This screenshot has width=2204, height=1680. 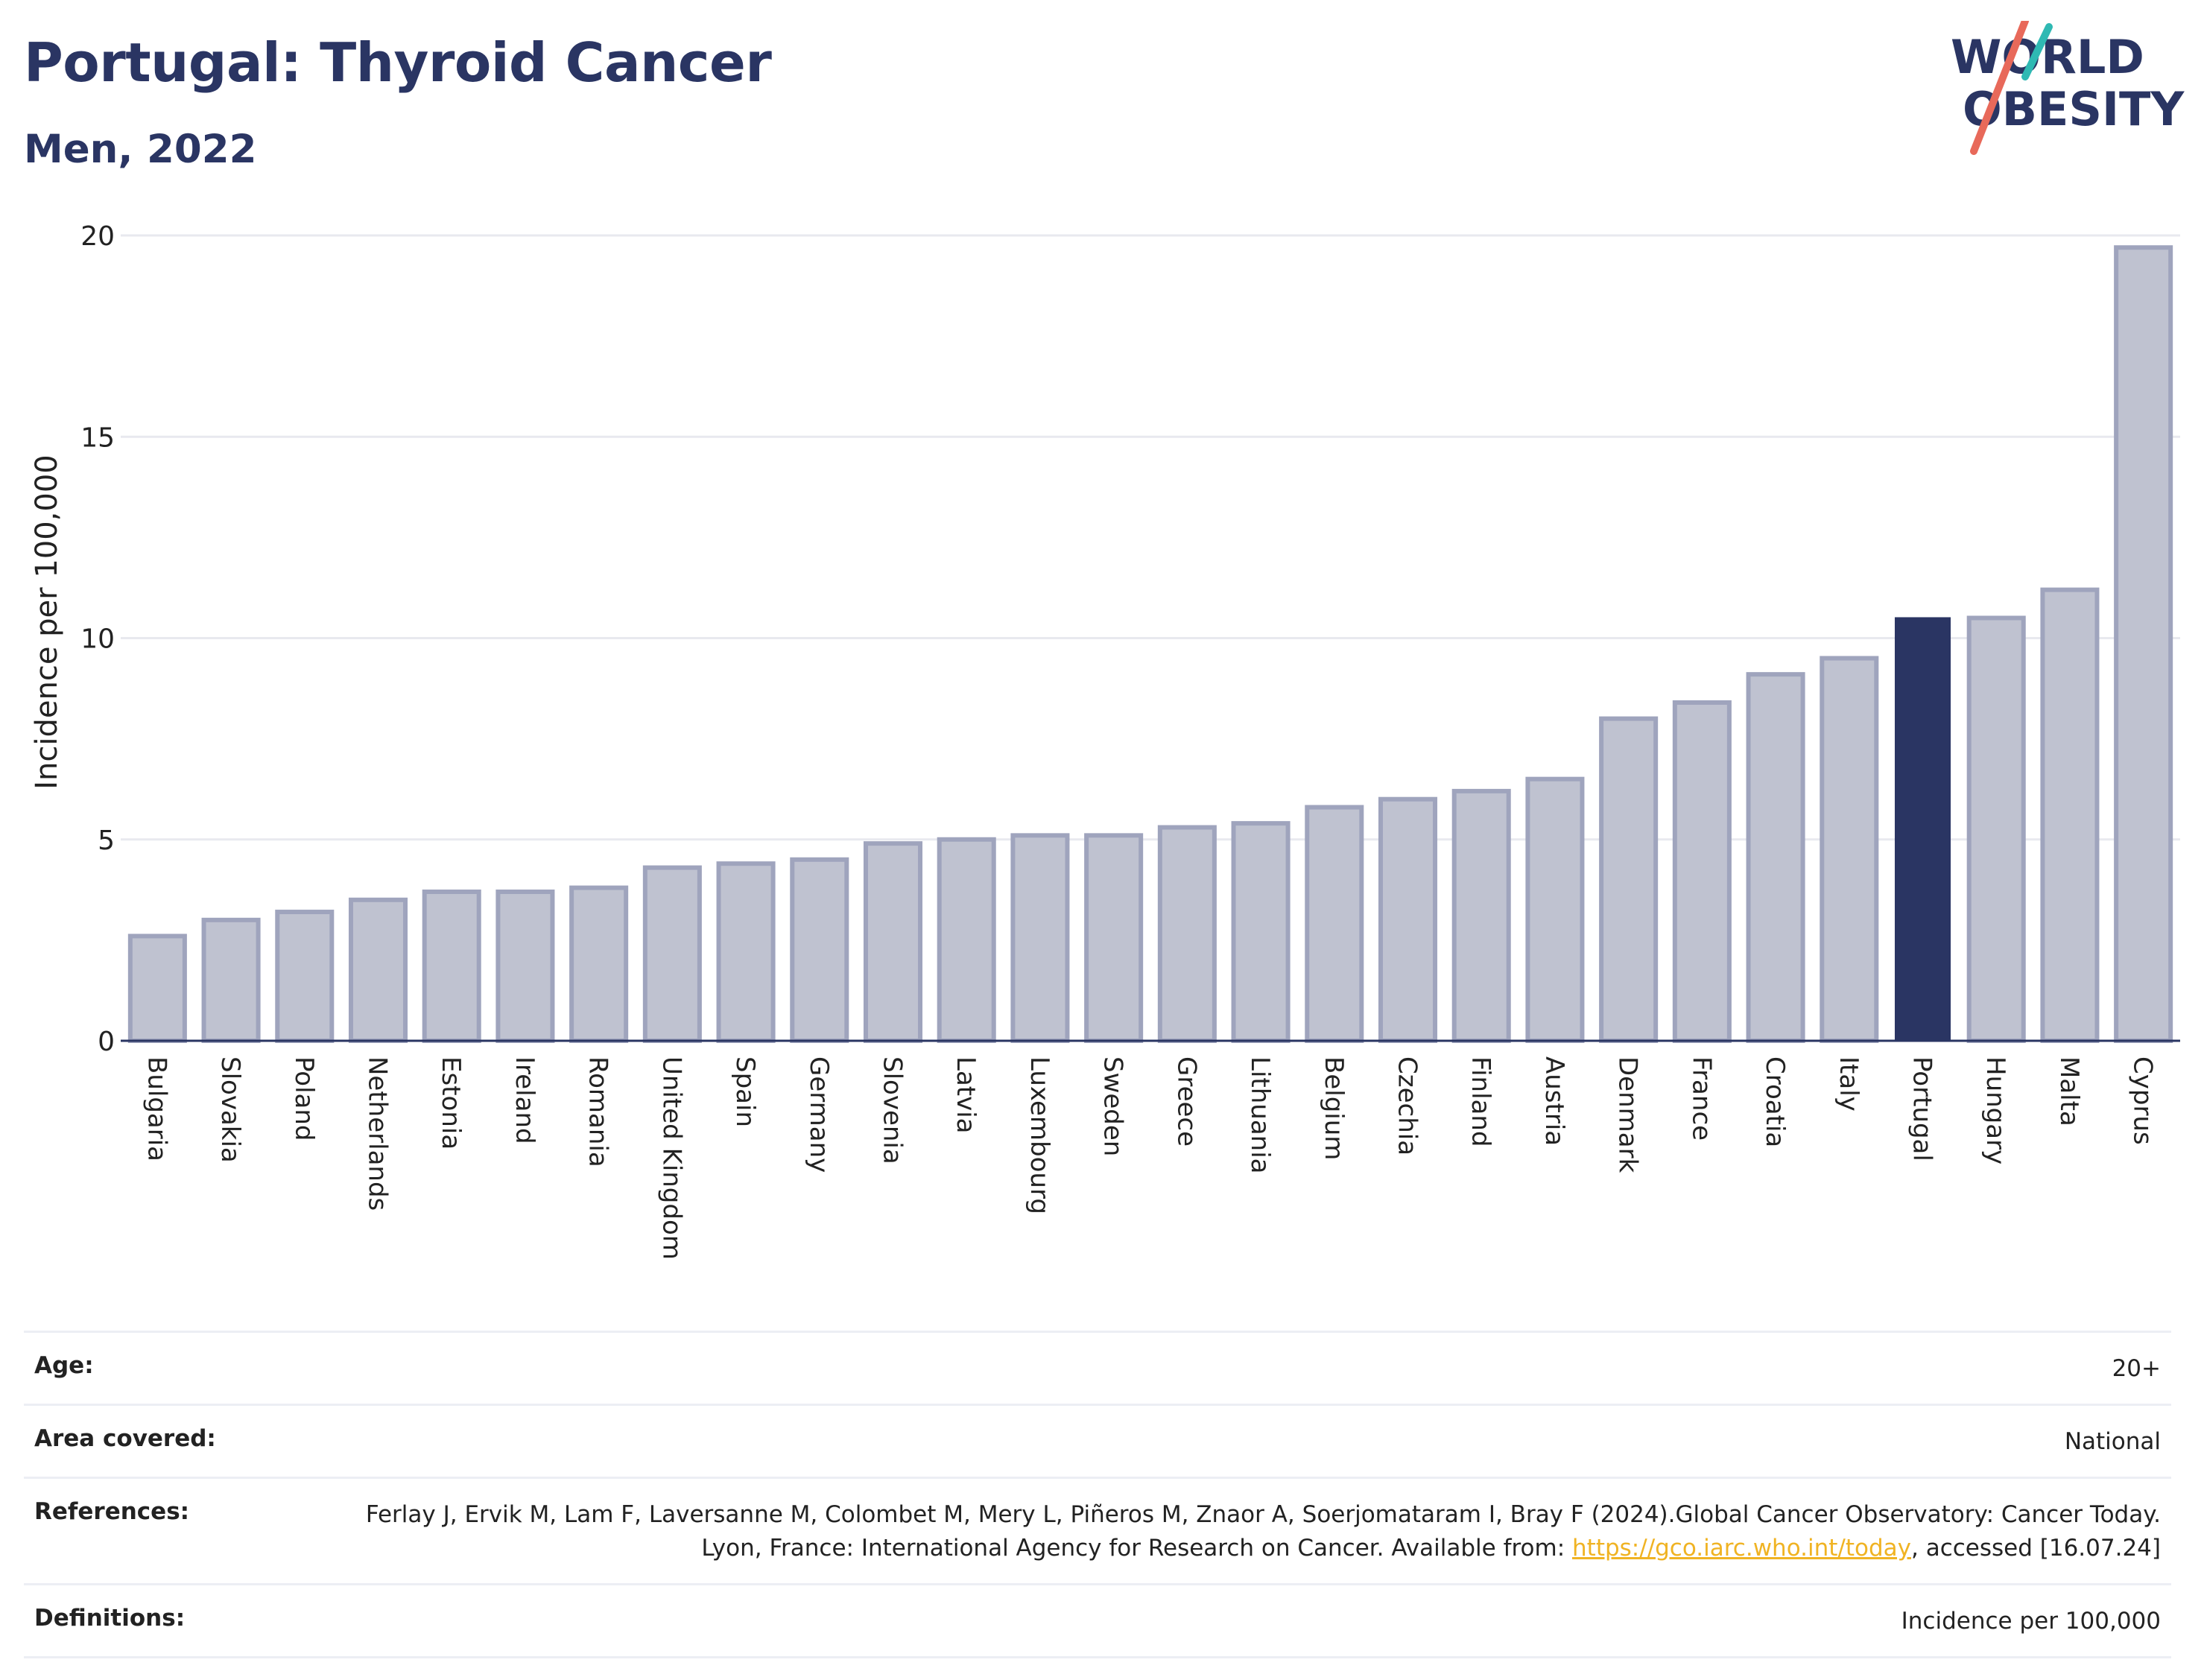 What do you see at coordinates (599, 964) in the screenshot?
I see `bar-romania` at bounding box center [599, 964].